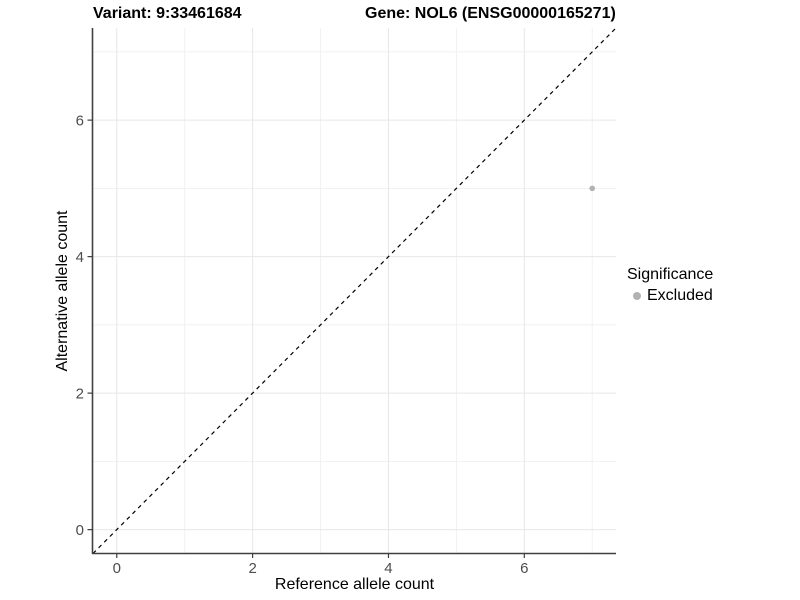  Describe the element at coordinates (524, 568) in the screenshot. I see `x-tick-label: 6` at that location.